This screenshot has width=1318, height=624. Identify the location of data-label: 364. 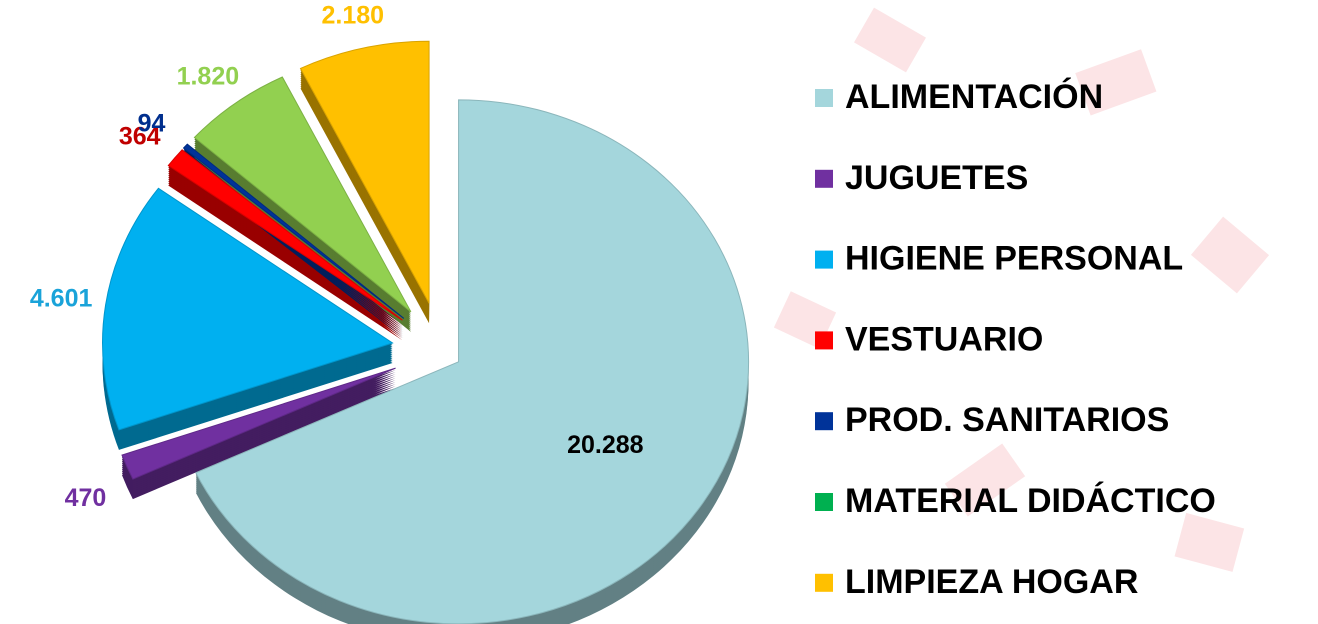
(140, 136).